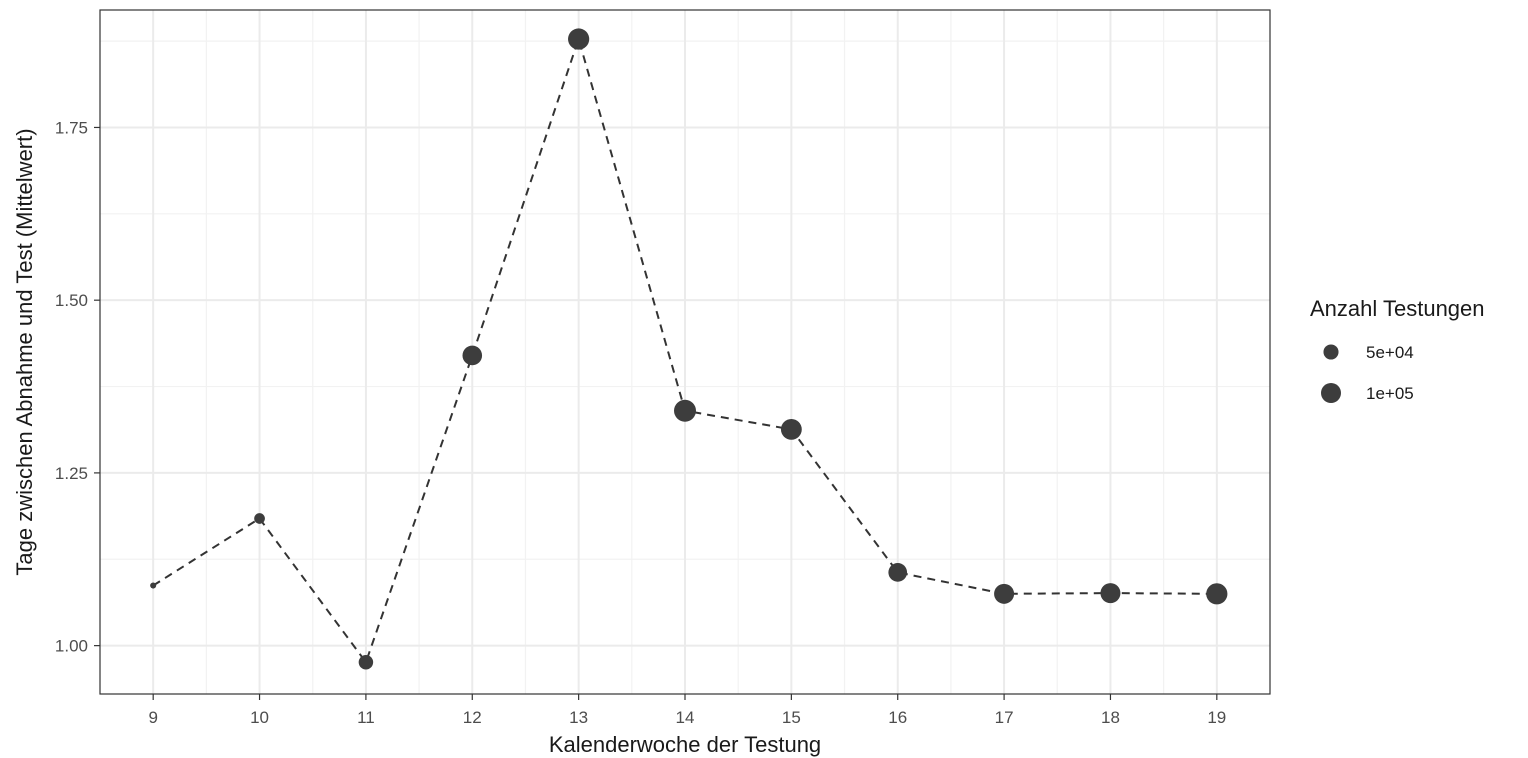 Image resolution: width=1528 pixels, height=758 pixels. I want to click on y-tick-label: 1.00, so click(71, 646).